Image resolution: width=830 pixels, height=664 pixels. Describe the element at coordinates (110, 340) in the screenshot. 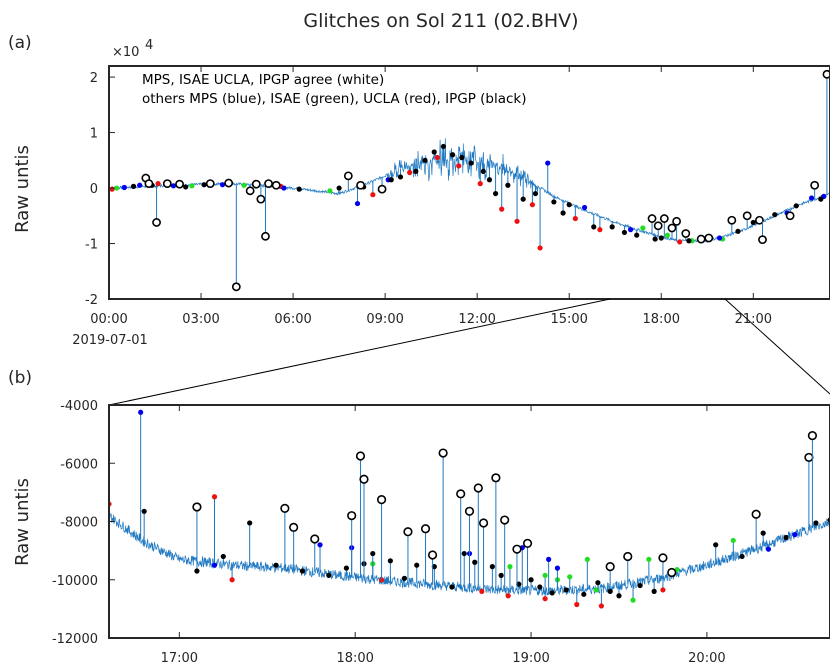

I see `panel-a-xstart-date: 2019-07-01` at that location.